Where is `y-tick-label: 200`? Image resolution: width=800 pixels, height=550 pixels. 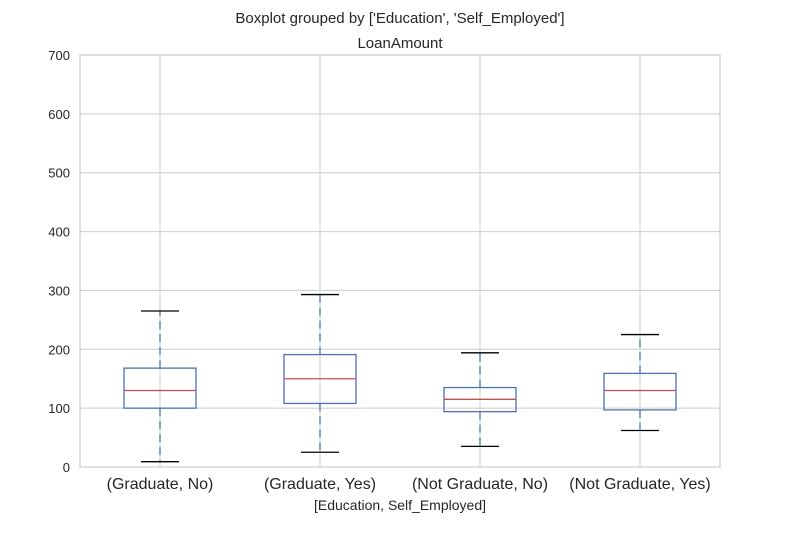
y-tick-label: 200 is located at coordinates (59, 349).